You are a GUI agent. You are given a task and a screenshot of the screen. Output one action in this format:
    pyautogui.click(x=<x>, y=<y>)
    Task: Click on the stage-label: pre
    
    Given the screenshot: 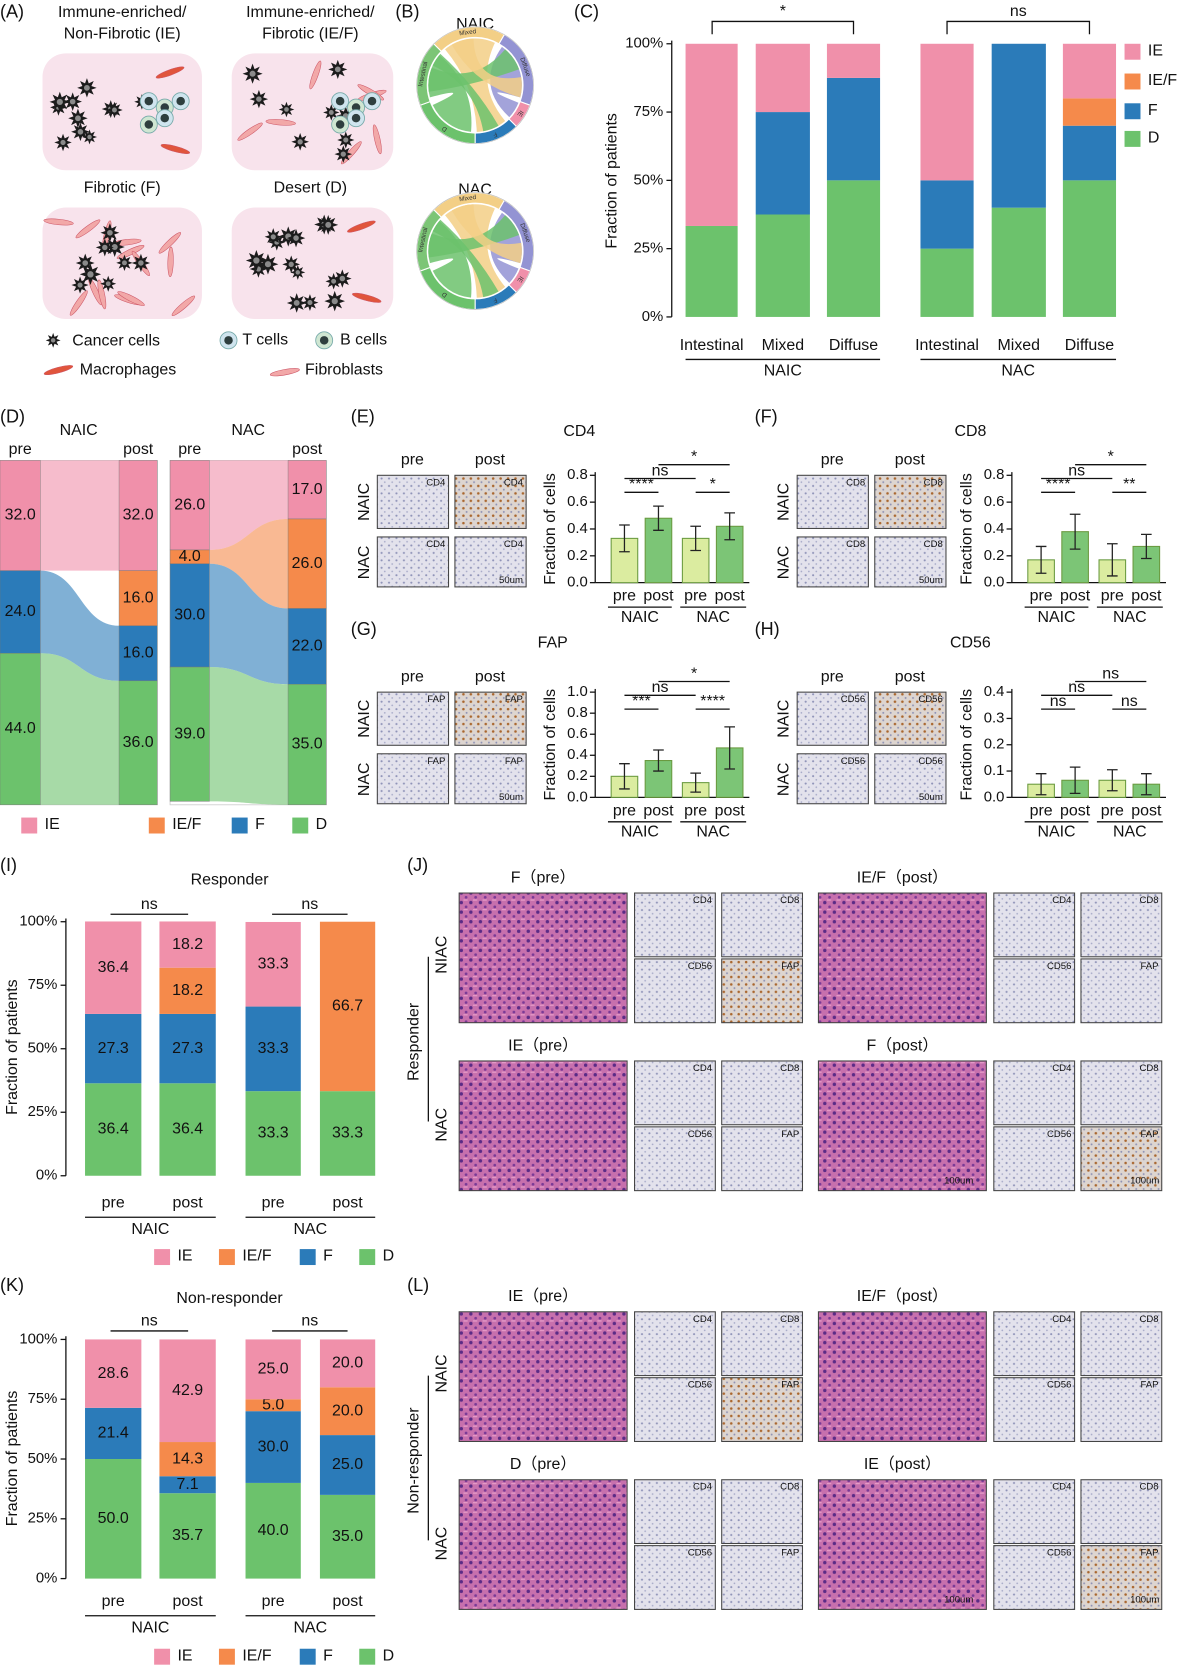 What is the action you would take?
    pyautogui.click(x=412, y=676)
    